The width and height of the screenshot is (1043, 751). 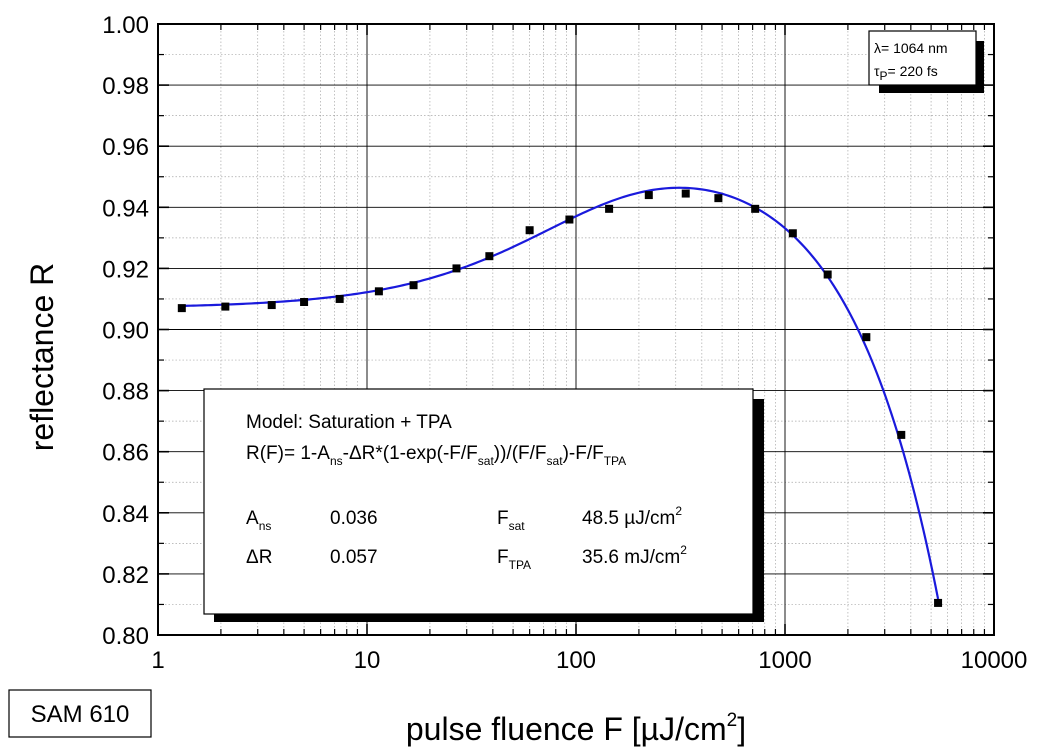 What do you see at coordinates (125, 514) in the screenshot?
I see `y-tick-label: 0.84` at bounding box center [125, 514].